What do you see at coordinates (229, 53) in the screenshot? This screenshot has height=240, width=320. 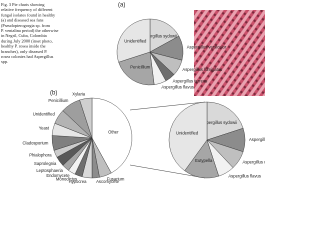 I see `inset-photo` at bounding box center [229, 53].